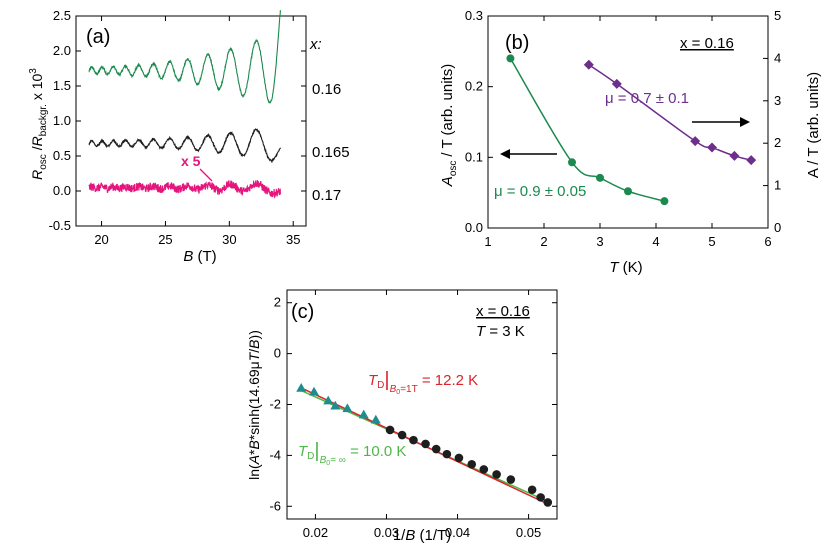 Image resolution: width=830 pixels, height=549 pixels. I want to click on x-tick-label: 0.03, so click(386, 532).